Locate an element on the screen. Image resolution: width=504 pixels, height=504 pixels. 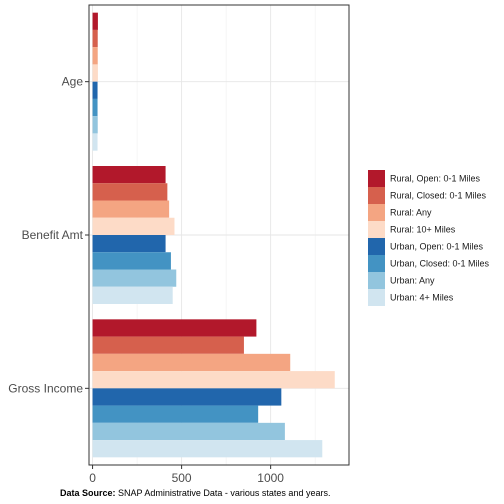
y-tick-label: Benefit Amt is located at coordinates (53, 235).